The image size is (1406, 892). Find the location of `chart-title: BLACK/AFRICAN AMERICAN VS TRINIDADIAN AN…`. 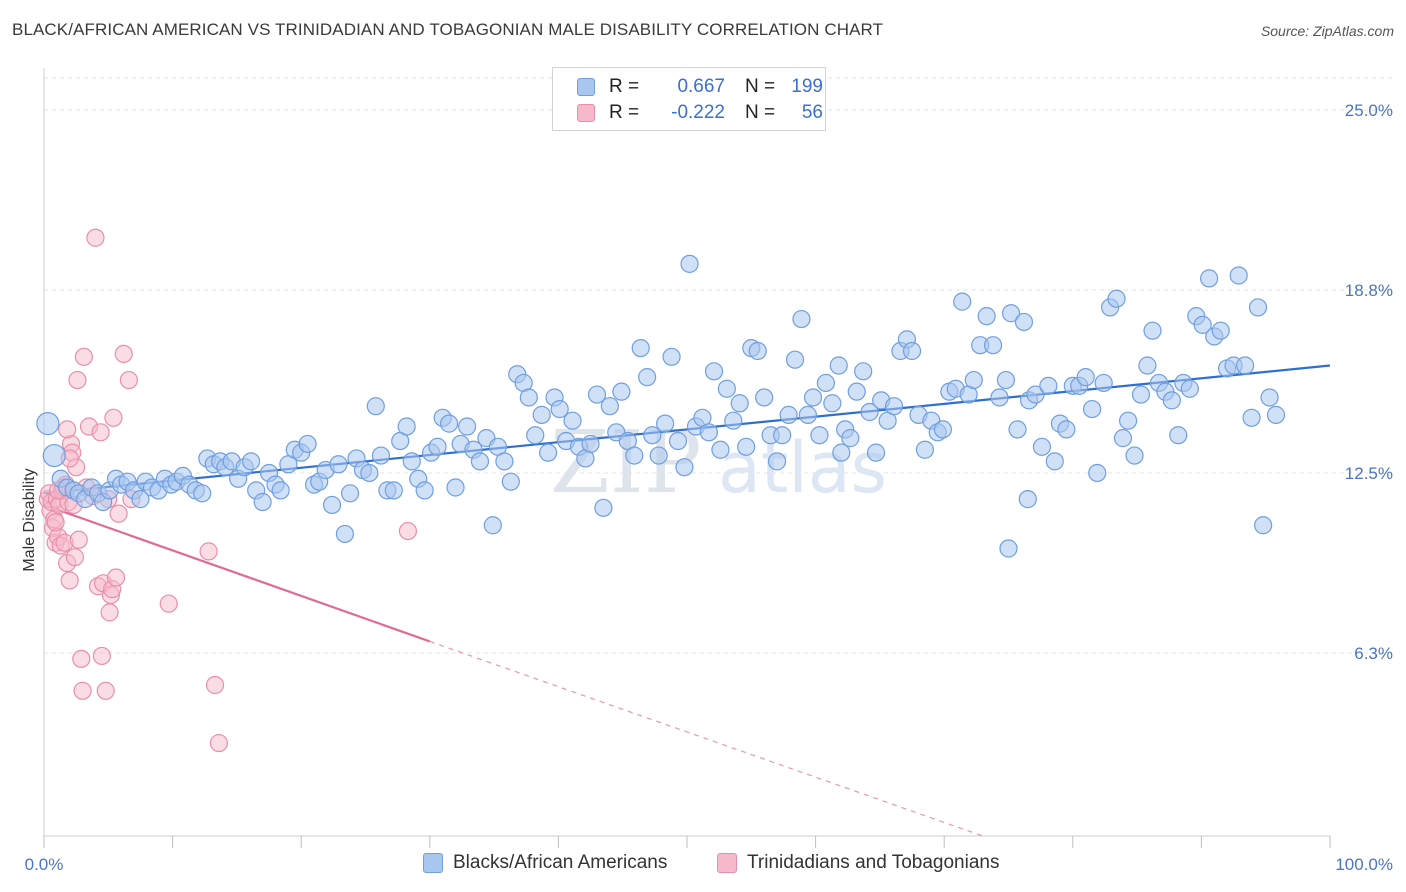

chart-title: BLACK/AFRICAN AMERICAN VS TRINIDADIAN AN… is located at coordinates (448, 29).